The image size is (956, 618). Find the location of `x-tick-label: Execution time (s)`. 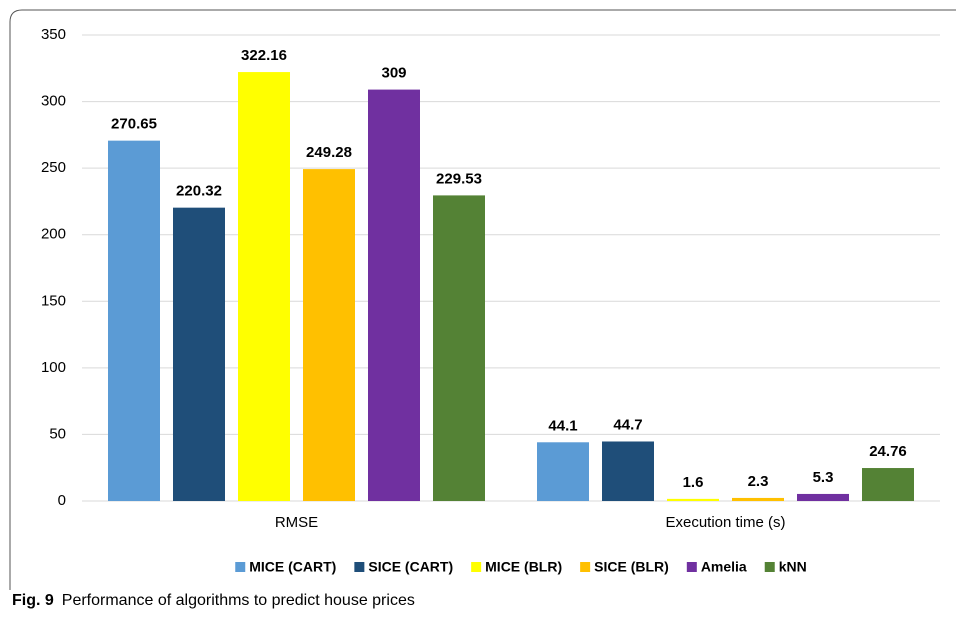

x-tick-label: Execution time (s) is located at coordinates (725, 522).